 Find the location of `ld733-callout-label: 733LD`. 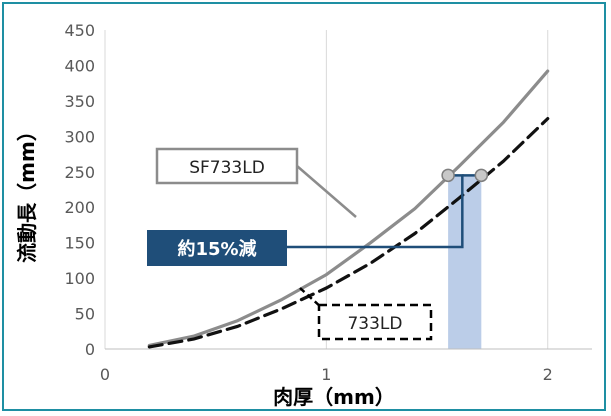

ld733-callout-label: 733LD is located at coordinates (374, 324).